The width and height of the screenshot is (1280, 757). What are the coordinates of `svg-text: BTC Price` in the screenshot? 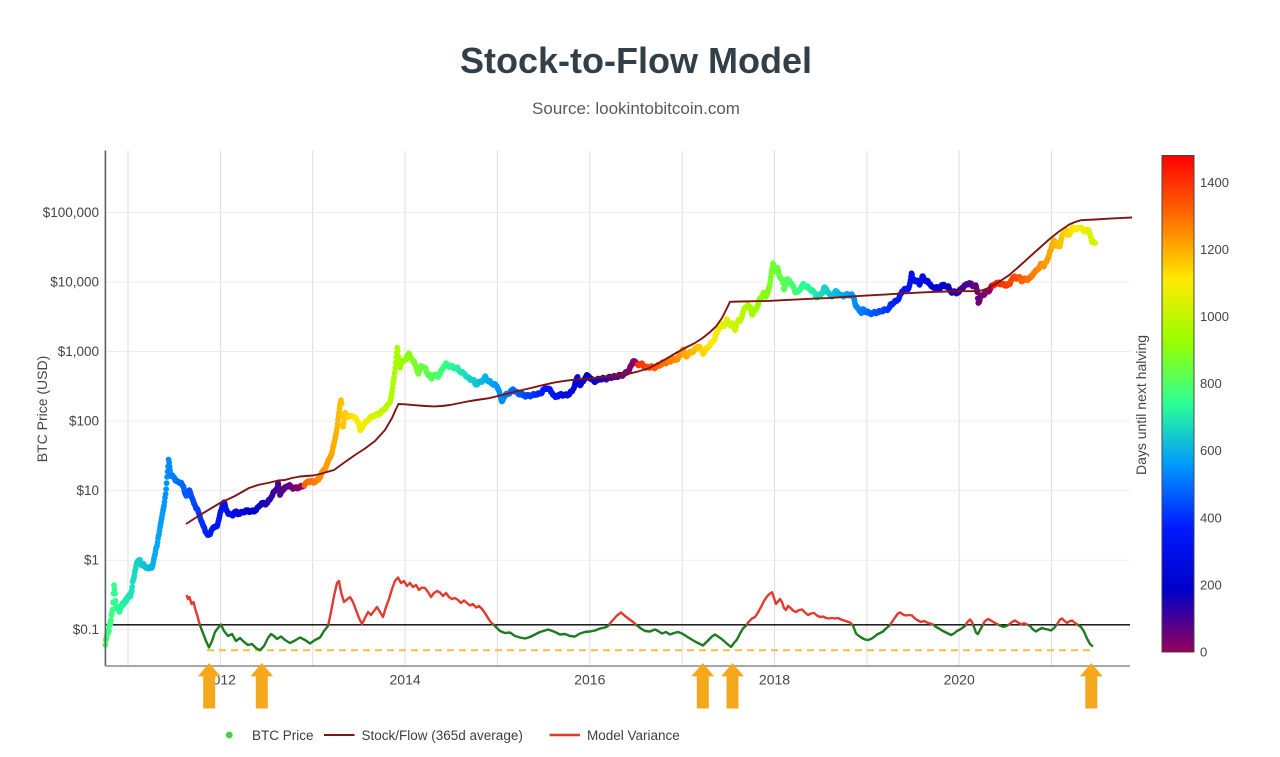 It's located at (283, 735).